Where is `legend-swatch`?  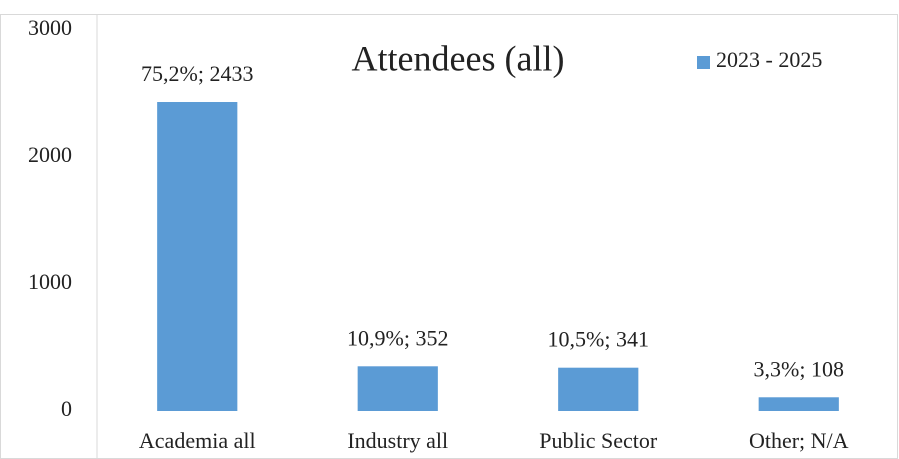
legend-swatch is located at coordinates (703, 62).